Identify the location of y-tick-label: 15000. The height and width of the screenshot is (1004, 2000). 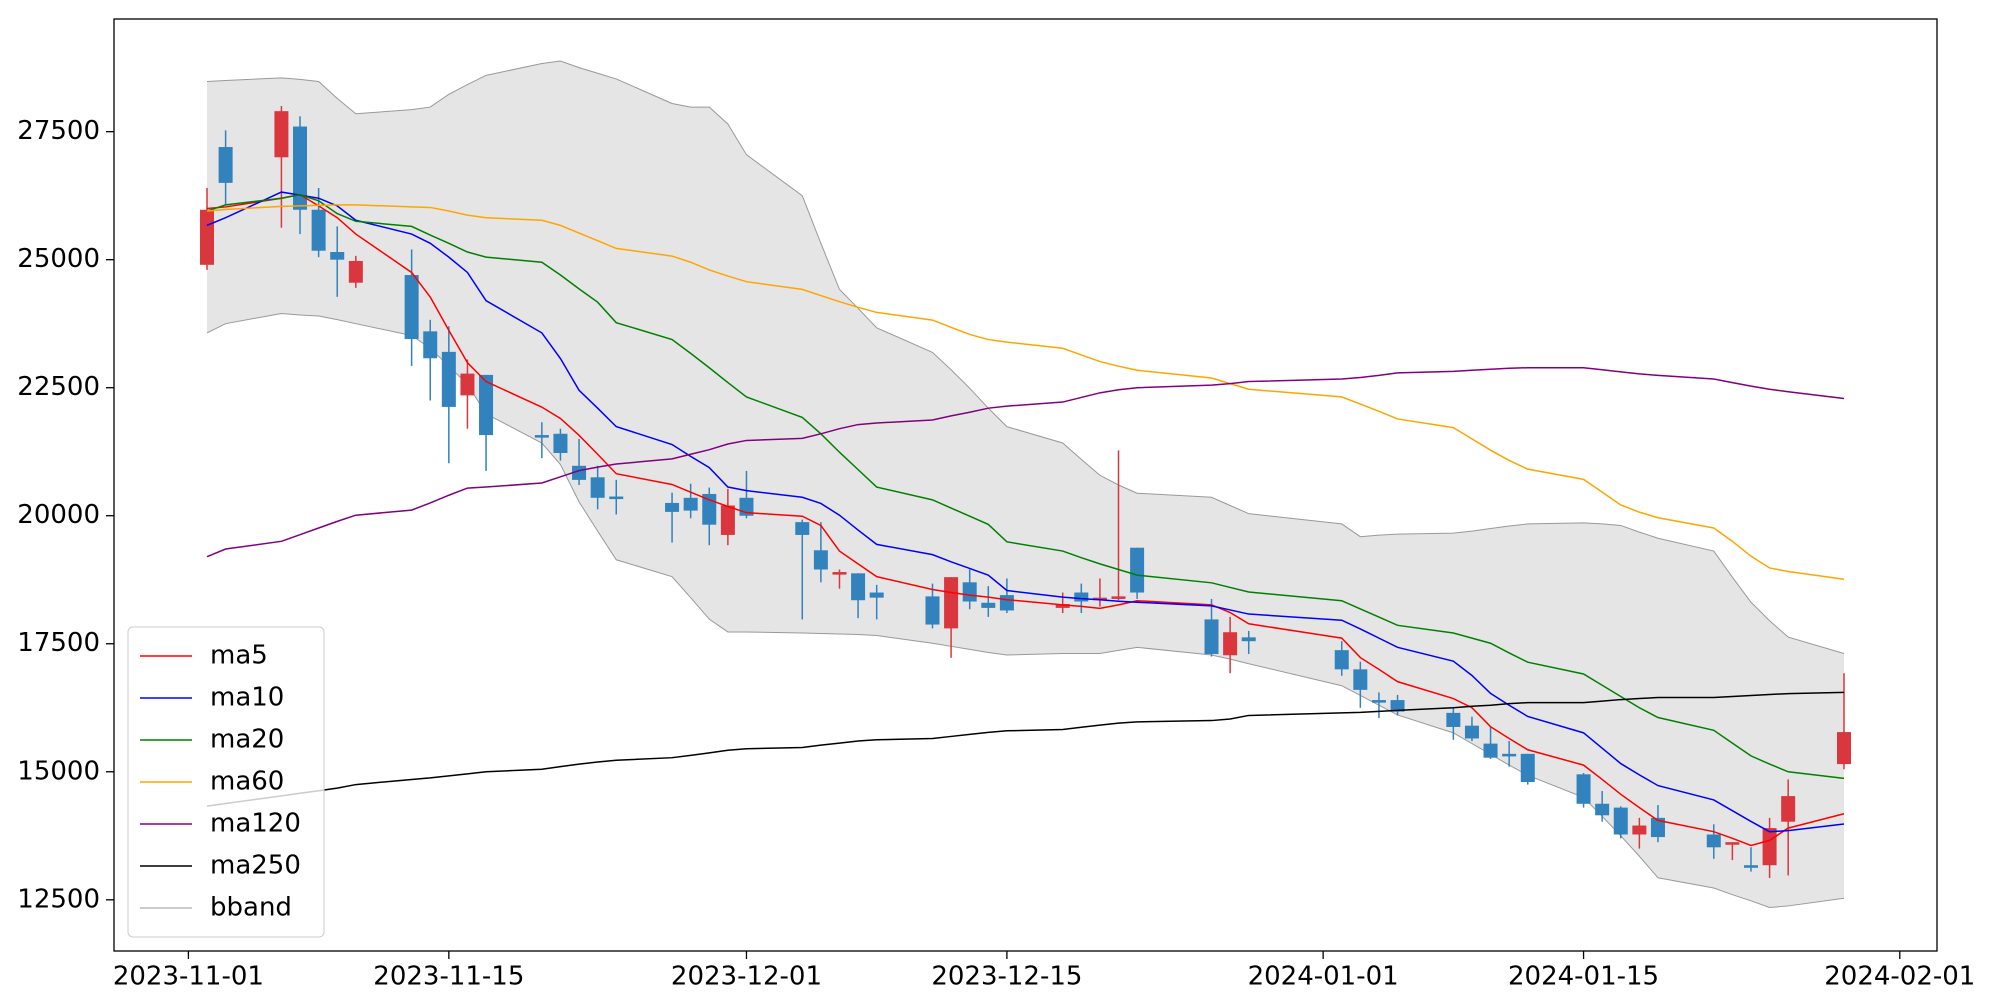
(58, 771).